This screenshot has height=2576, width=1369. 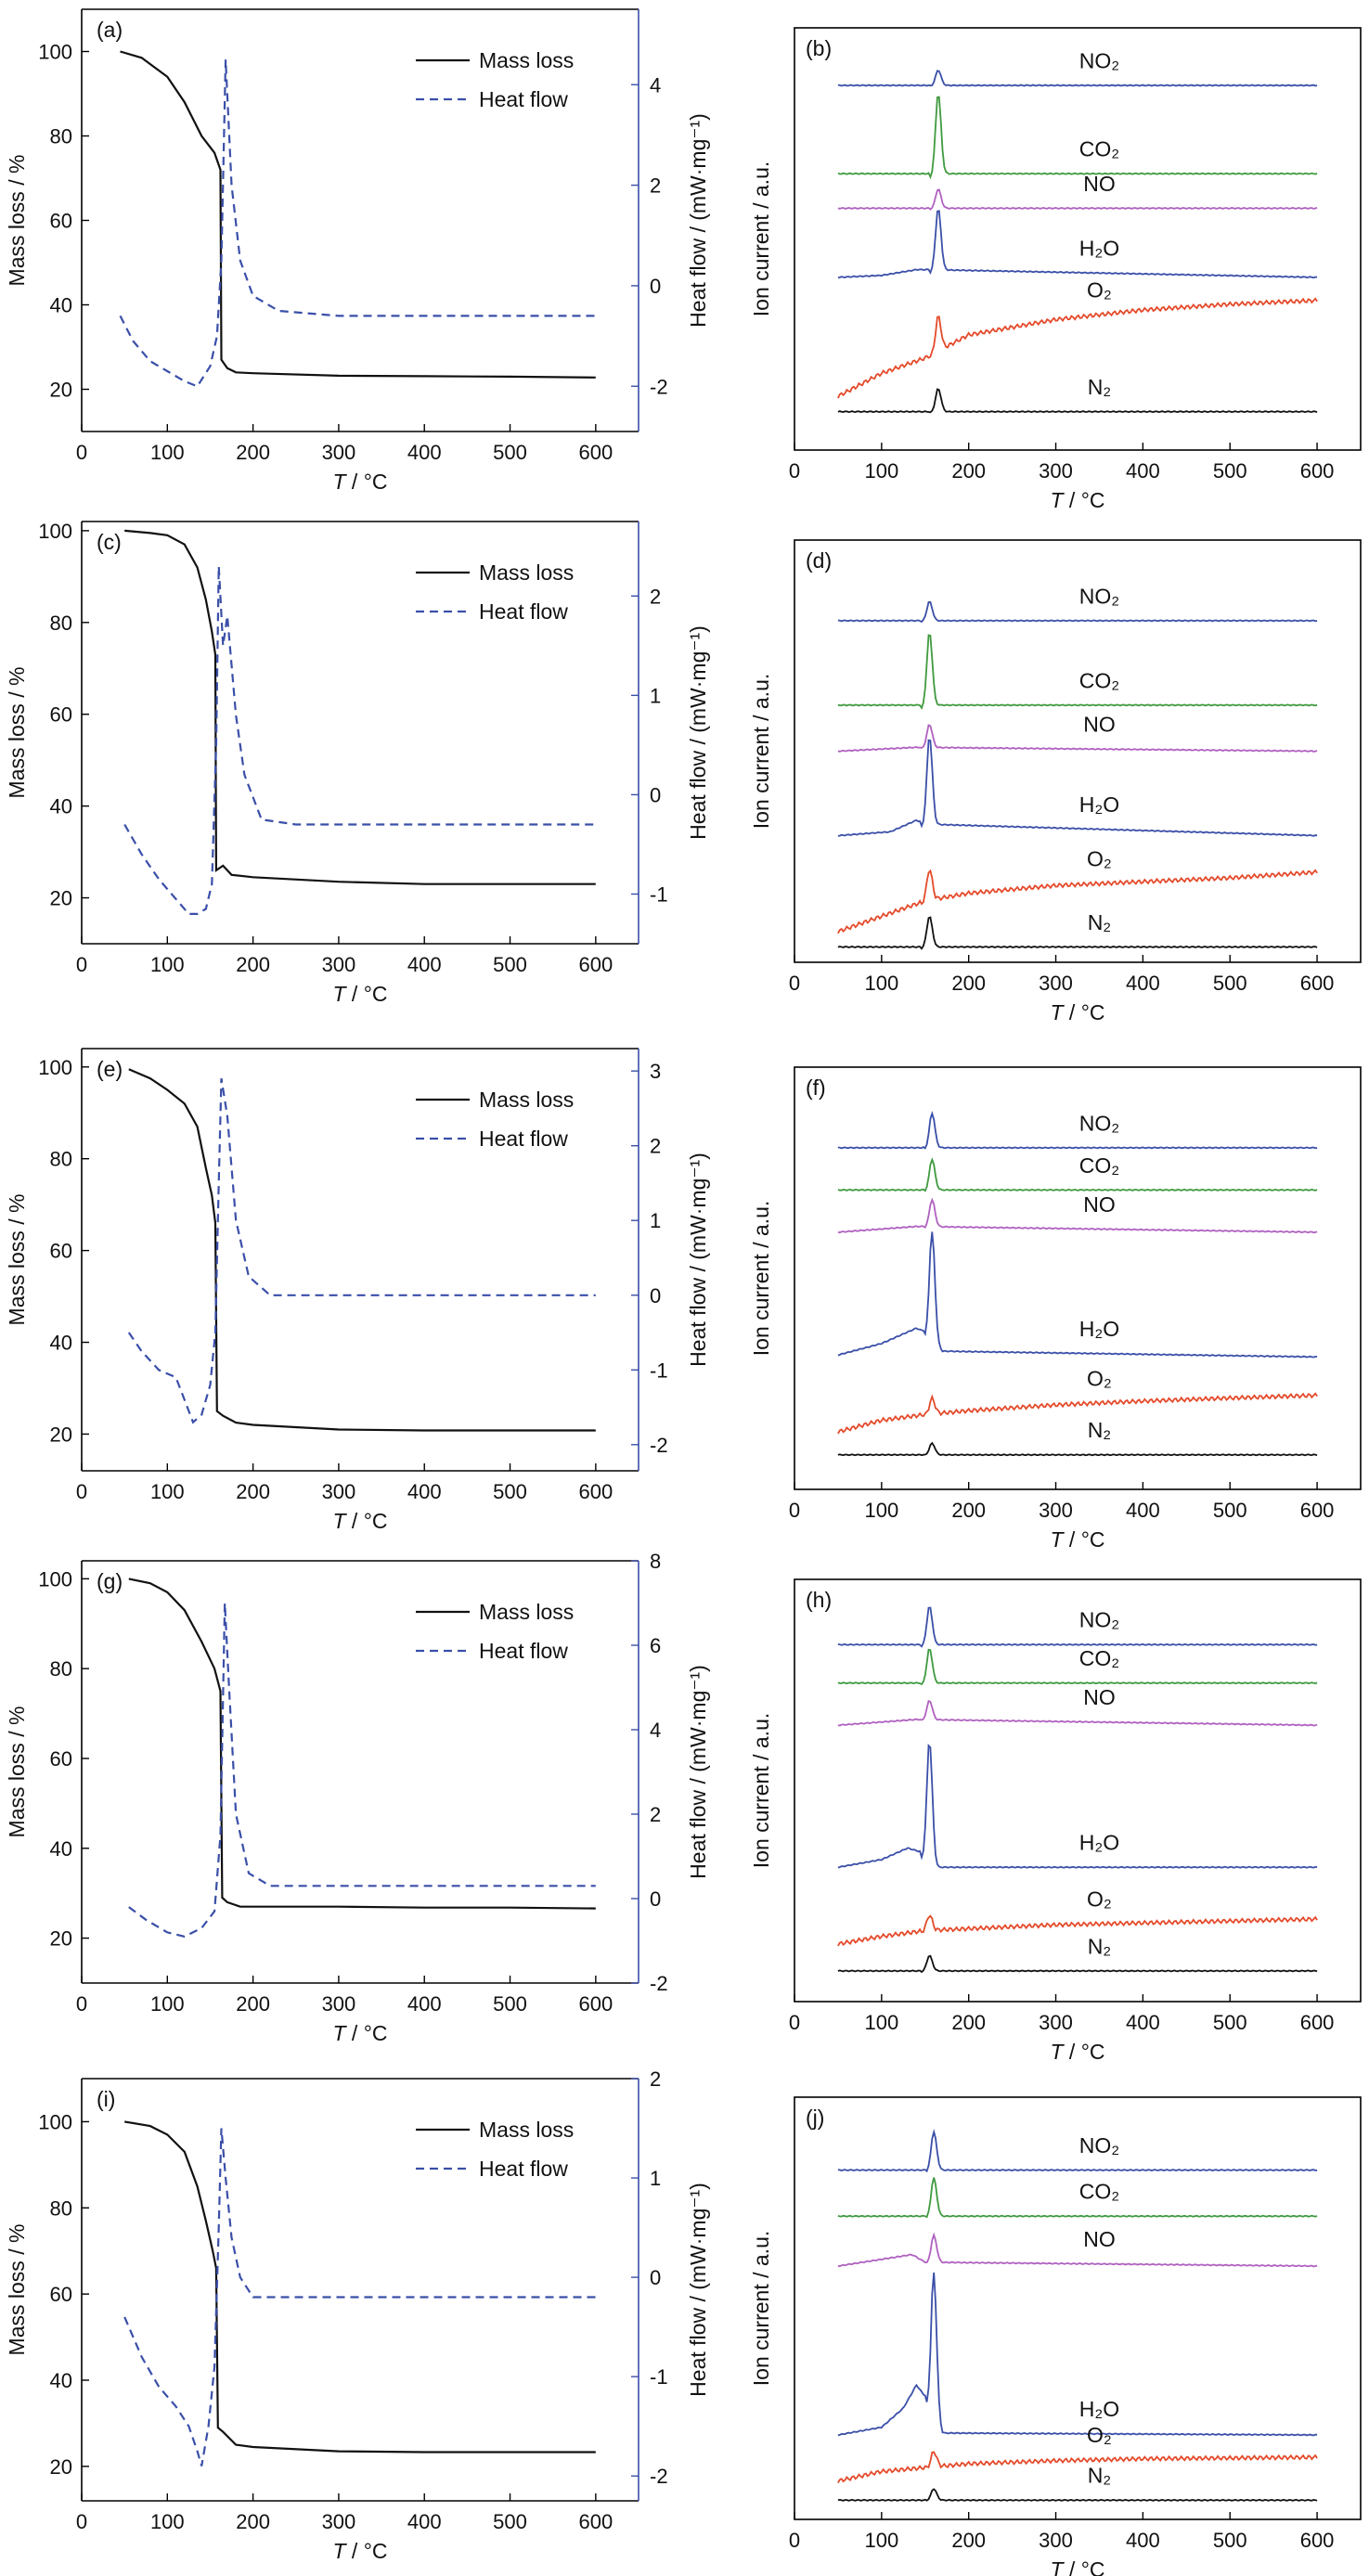 I want to click on y2-tick-label: -1, so click(x=659, y=1370).